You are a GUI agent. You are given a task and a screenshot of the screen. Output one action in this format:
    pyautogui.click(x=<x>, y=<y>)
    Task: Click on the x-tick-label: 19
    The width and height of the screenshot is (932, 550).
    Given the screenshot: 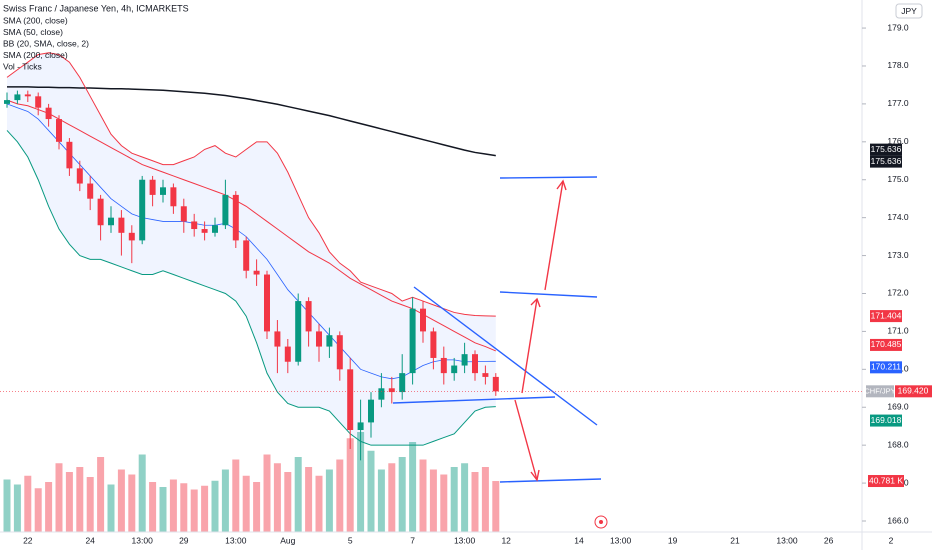 What is the action you would take?
    pyautogui.click(x=673, y=540)
    